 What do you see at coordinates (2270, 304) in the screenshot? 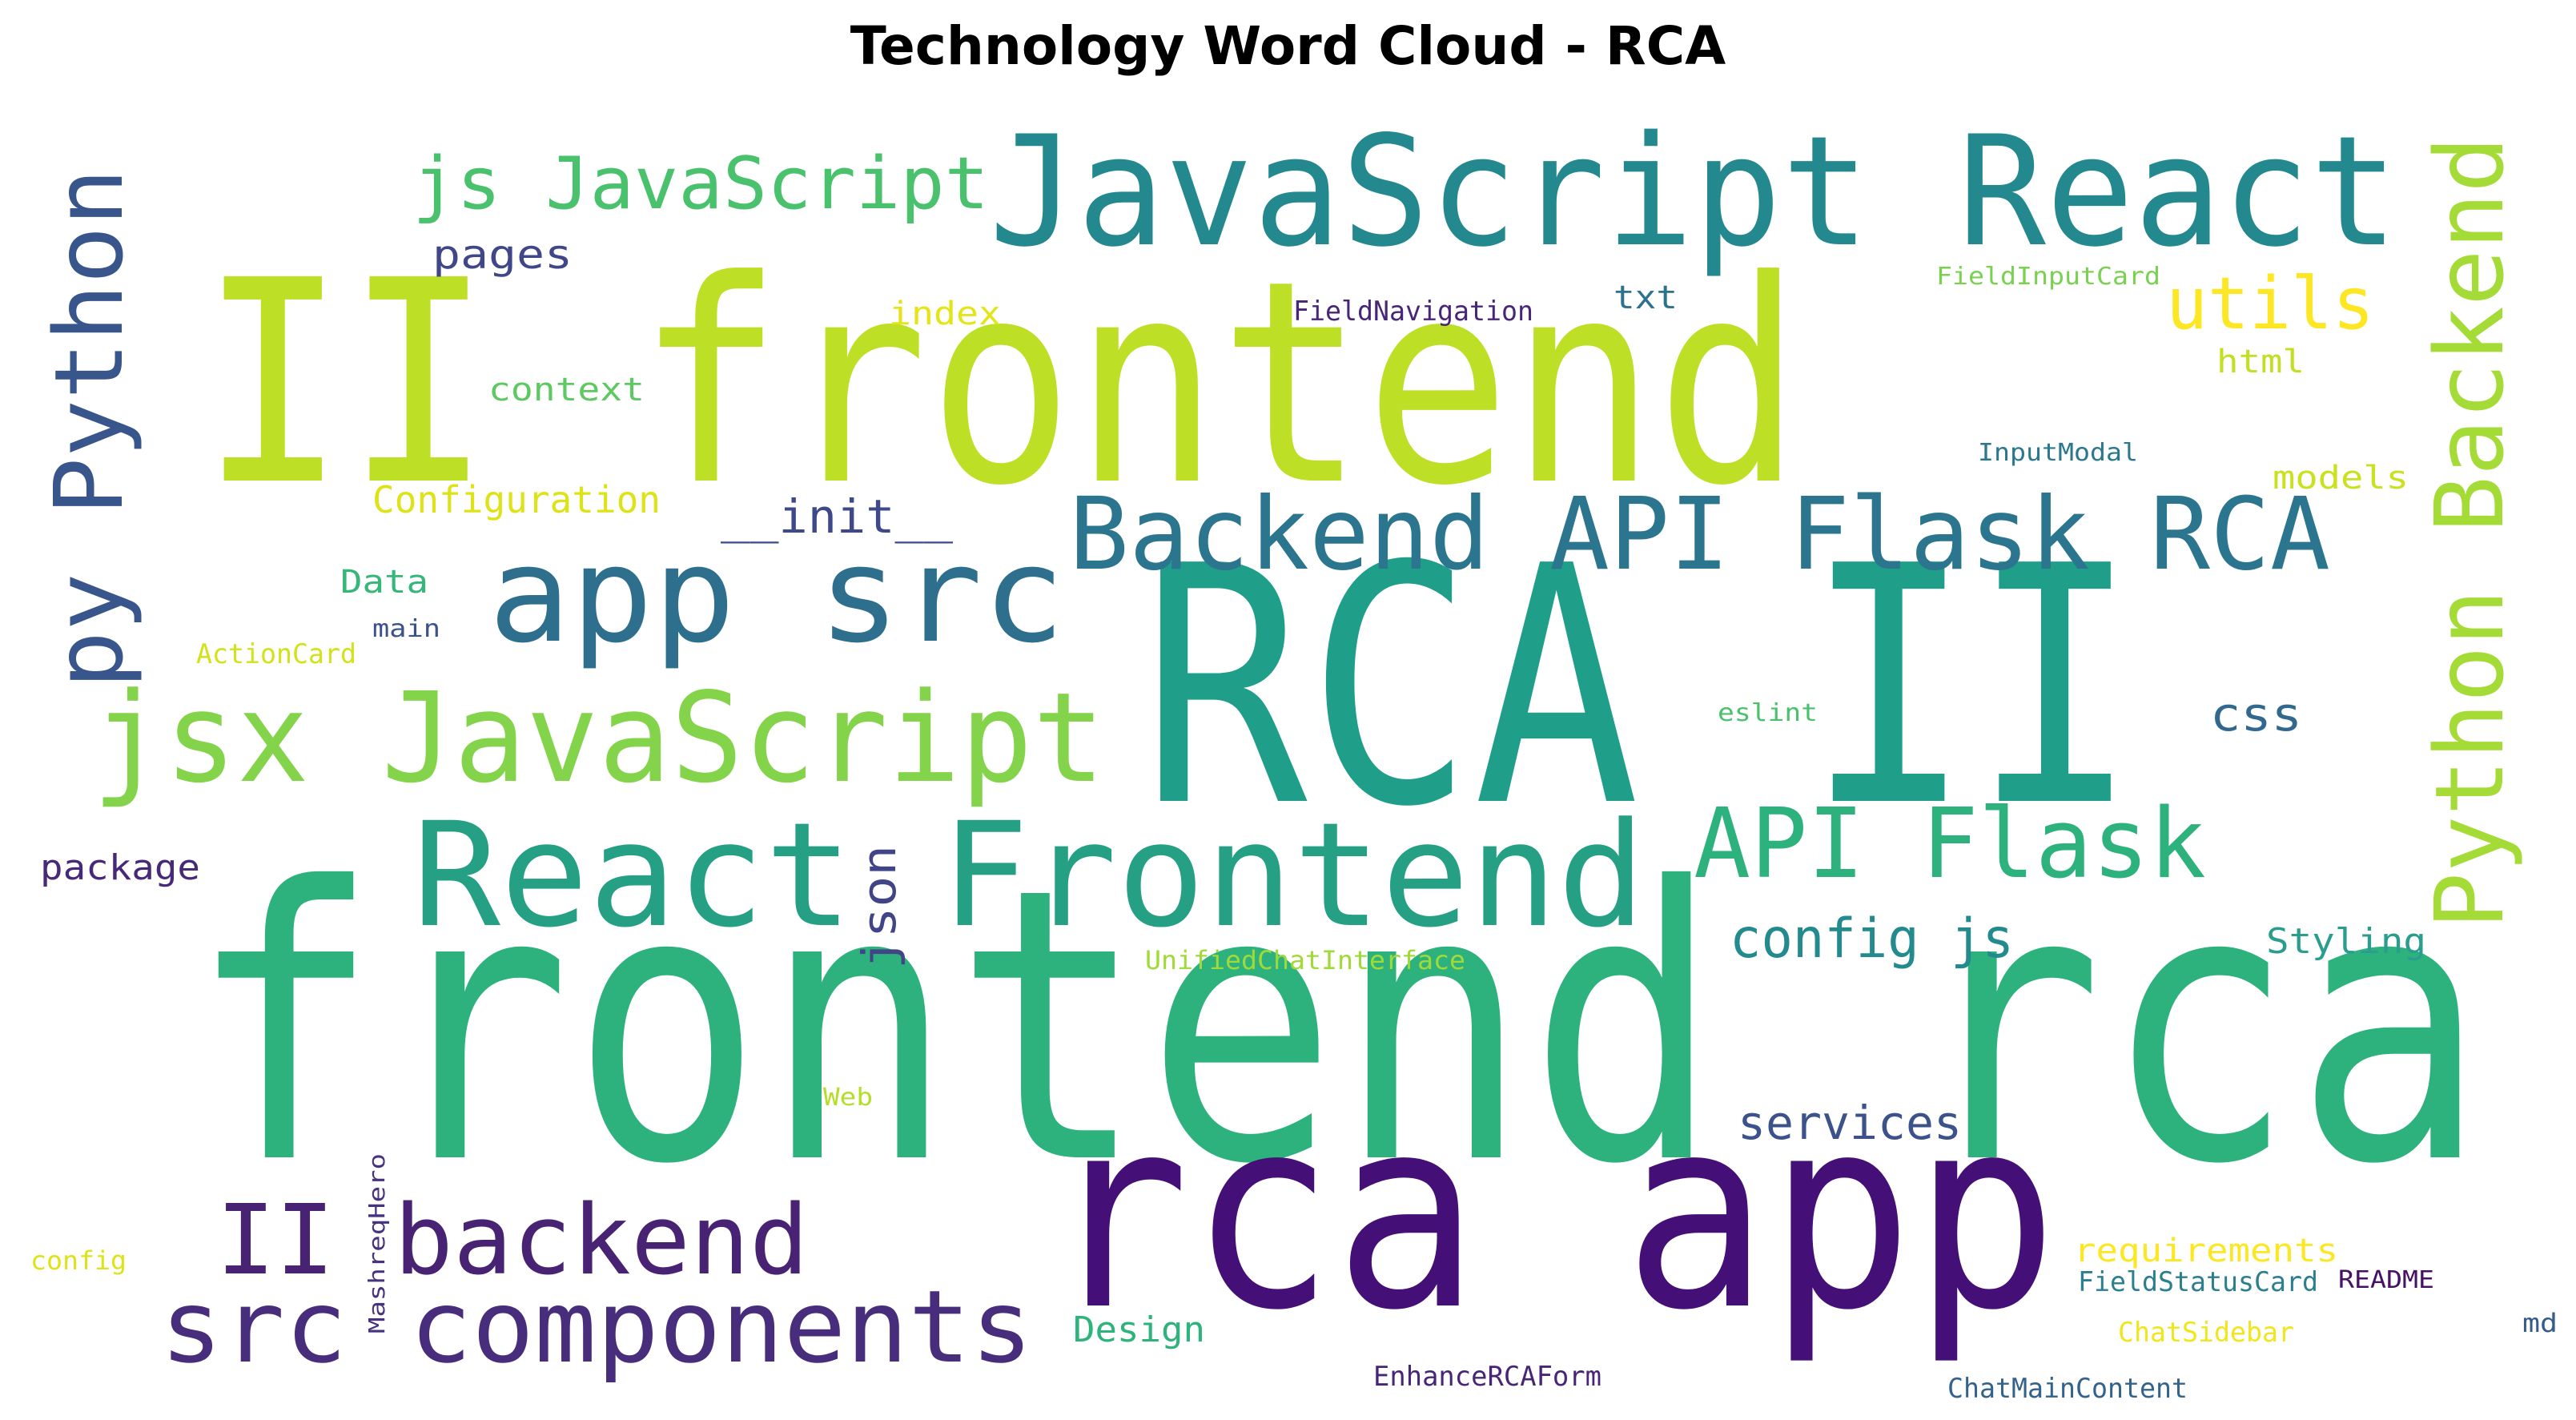
I see `word-utils: utils` at bounding box center [2270, 304].